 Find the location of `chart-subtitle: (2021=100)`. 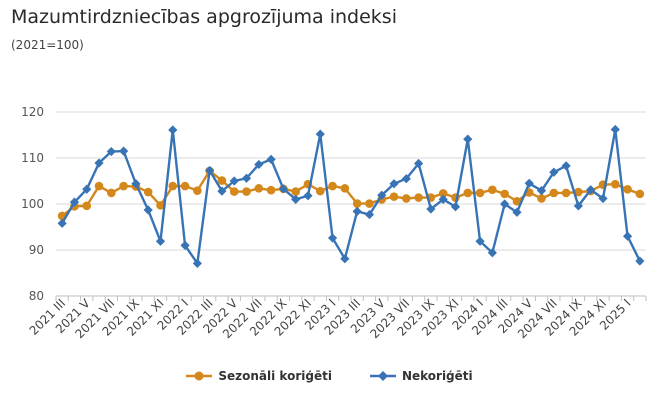

chart-subtitle: (2021=100) is located at coordinates (47, 45).